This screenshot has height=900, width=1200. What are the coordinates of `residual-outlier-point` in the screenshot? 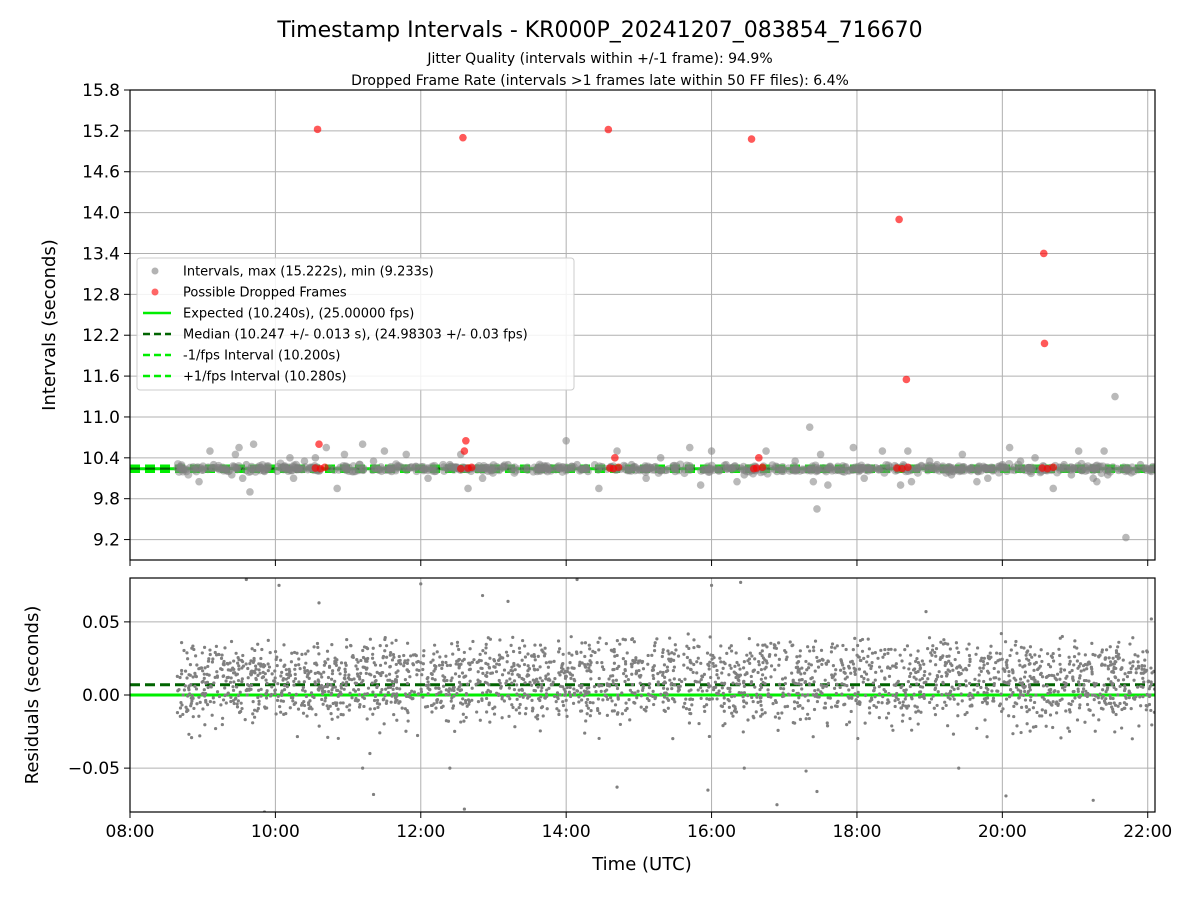 It's located at (926, 612).